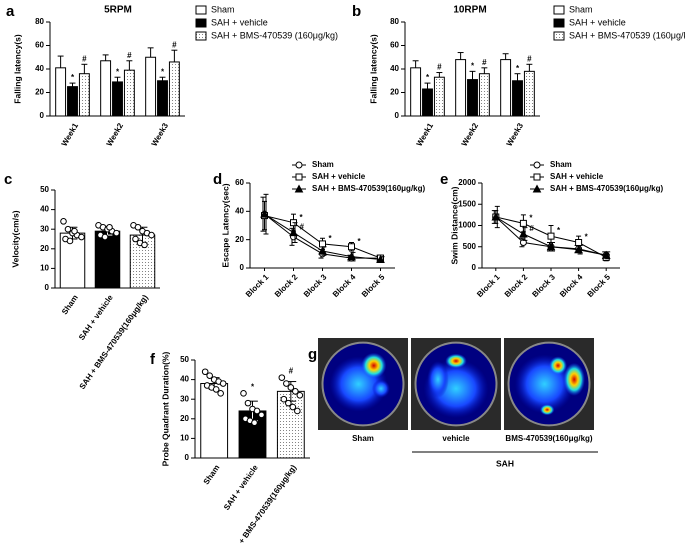 This screenshot has width=685, height=543. I want to click on panel-letter: f, so click(153, 359).